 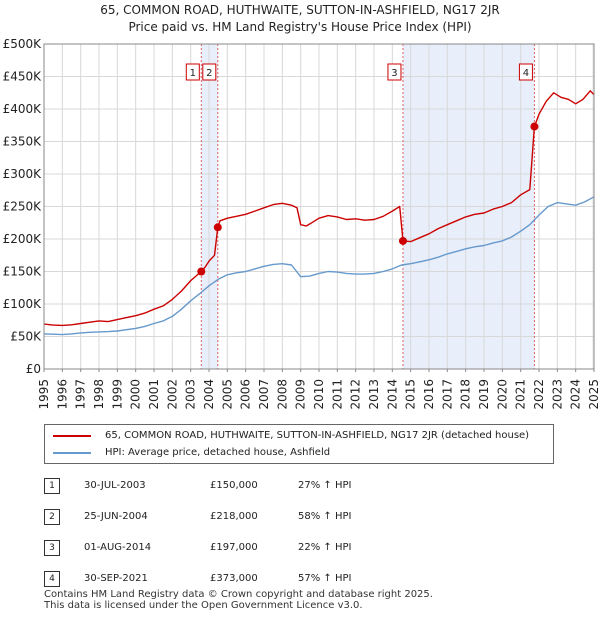 I want to click on x-tick-label: 1995, so click(x=44, y=394).